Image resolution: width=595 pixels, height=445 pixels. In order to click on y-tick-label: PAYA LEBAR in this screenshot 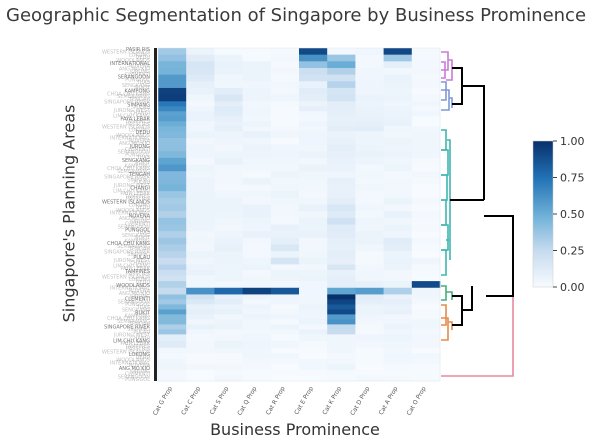, I will do `click(135, 194)`.